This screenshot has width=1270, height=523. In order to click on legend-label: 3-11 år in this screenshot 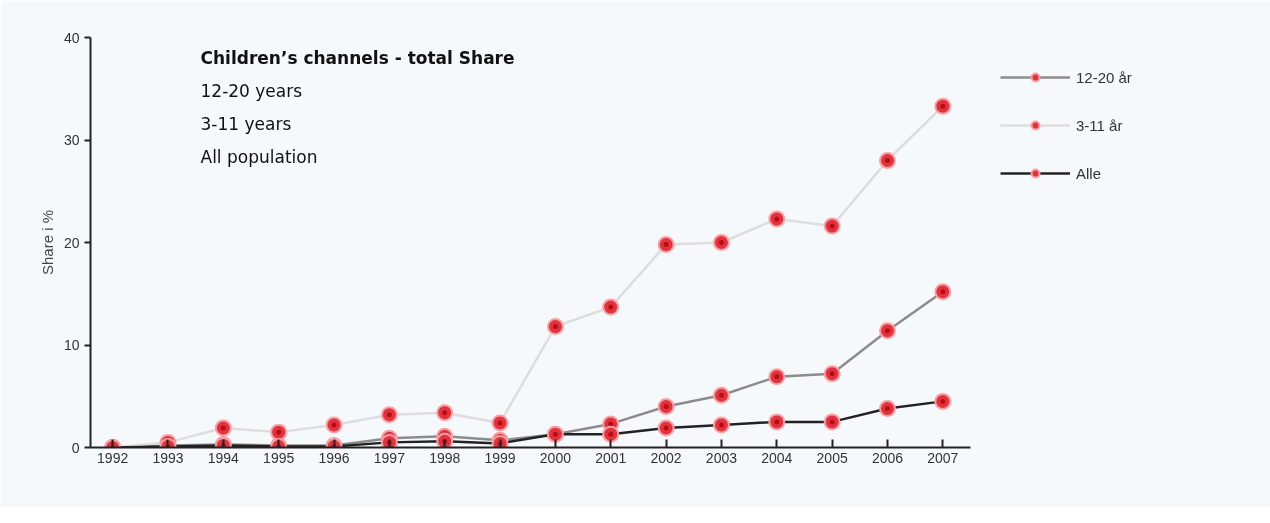, I will do `click(1099, 125)`.